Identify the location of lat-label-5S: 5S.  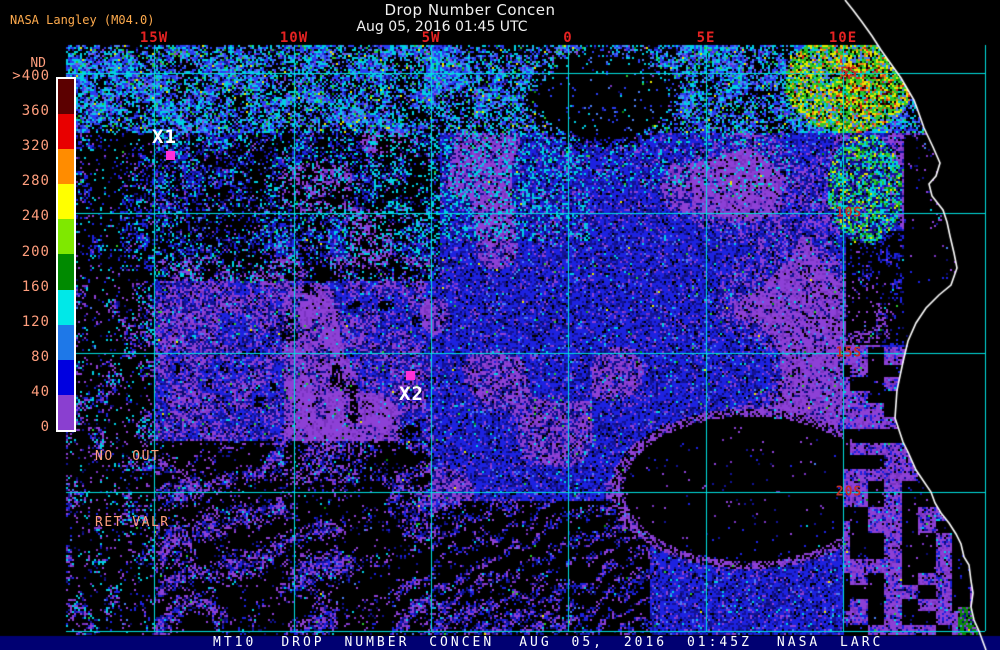
(849, 73).